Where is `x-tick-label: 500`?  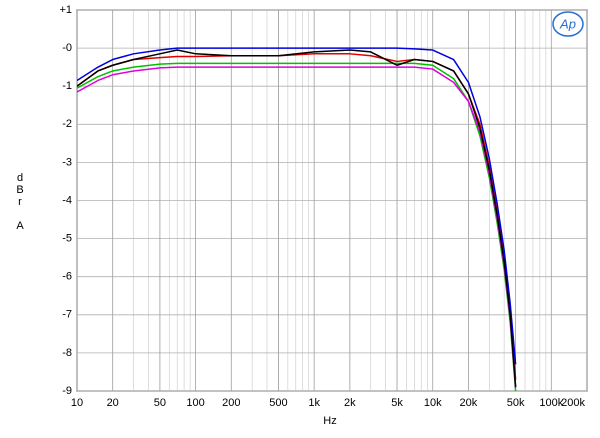 x-tick-label: 500 is located at coordinates (278, 403).